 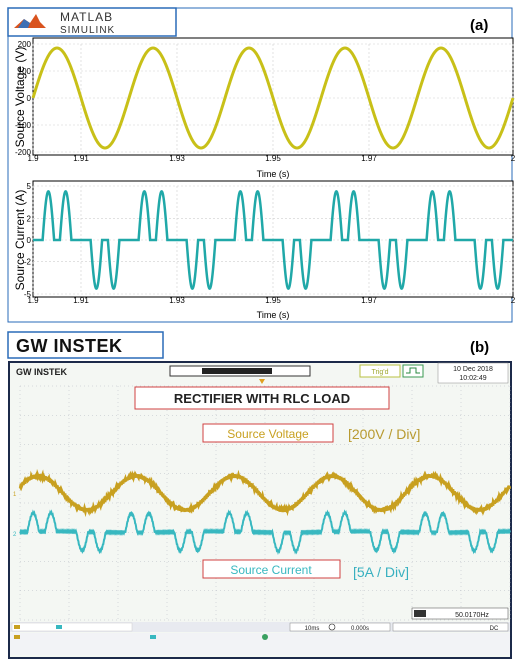 I want to click on svg-text: Source Current, so click(x=271, y=570).